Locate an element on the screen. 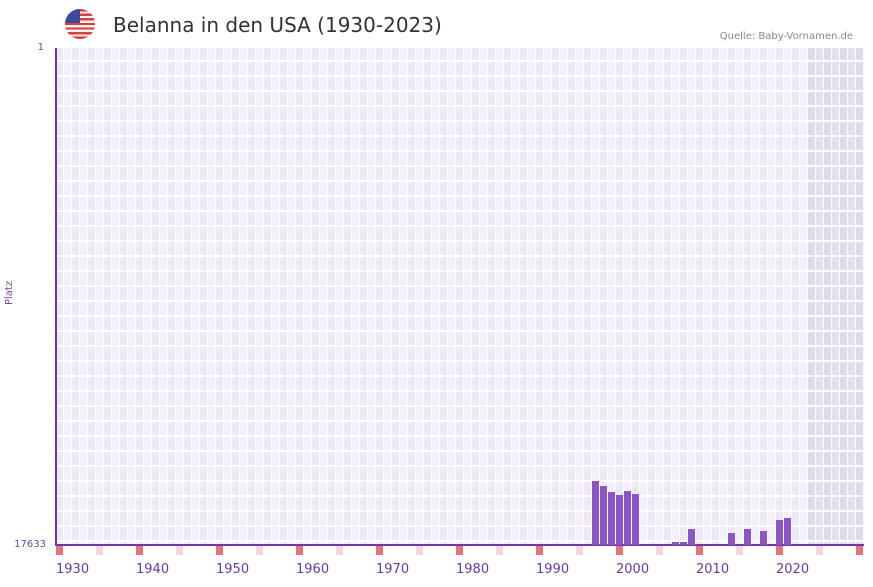  bar-2000 is located at coordinates (619, 520).